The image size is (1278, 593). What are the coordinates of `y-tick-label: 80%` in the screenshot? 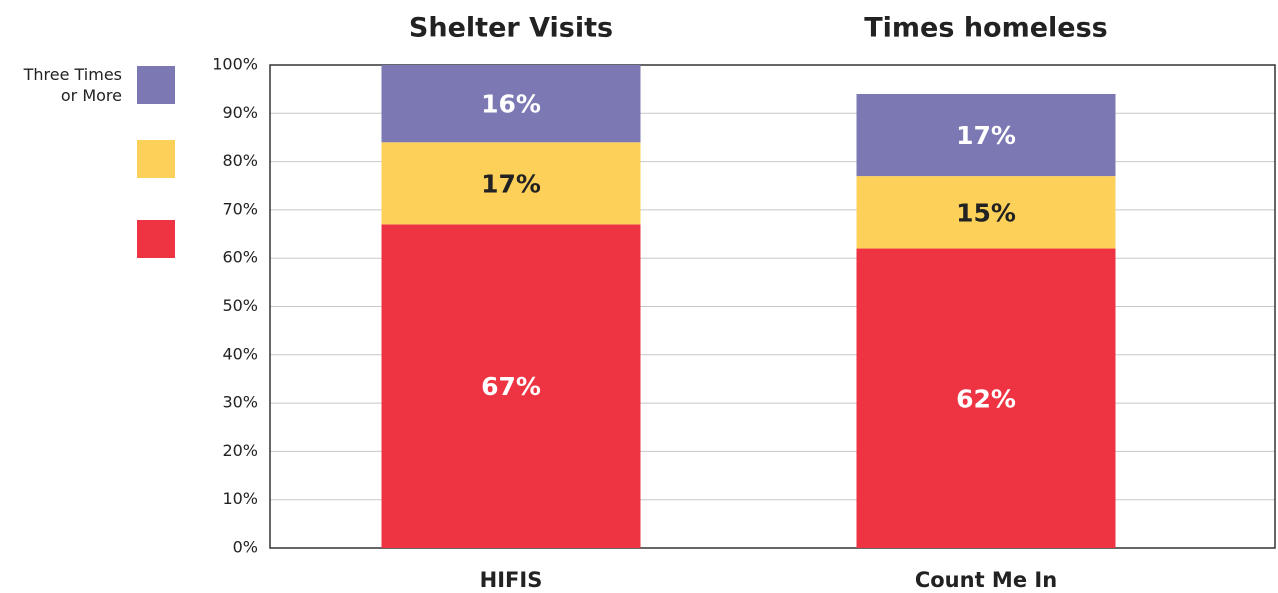 It's located at (240, 160).